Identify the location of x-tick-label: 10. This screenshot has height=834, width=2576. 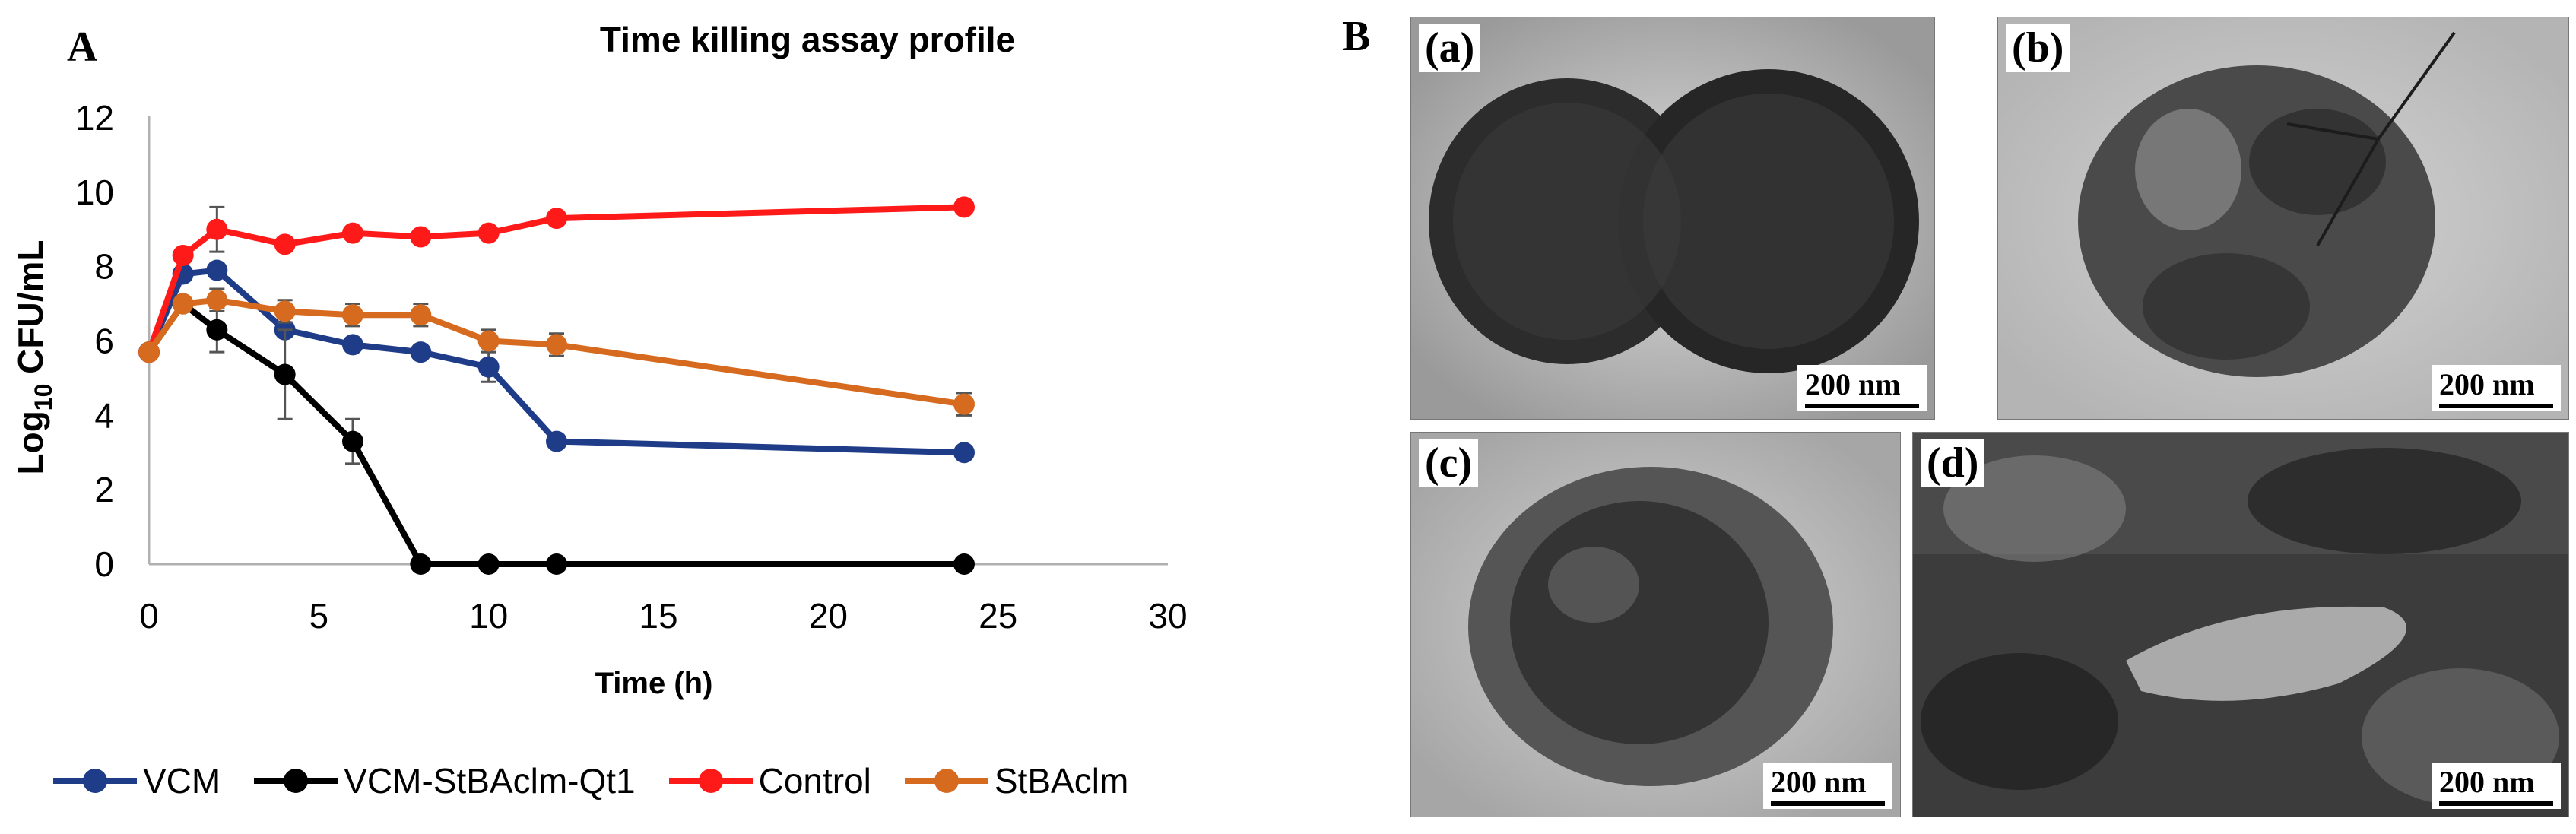
(489, 616).